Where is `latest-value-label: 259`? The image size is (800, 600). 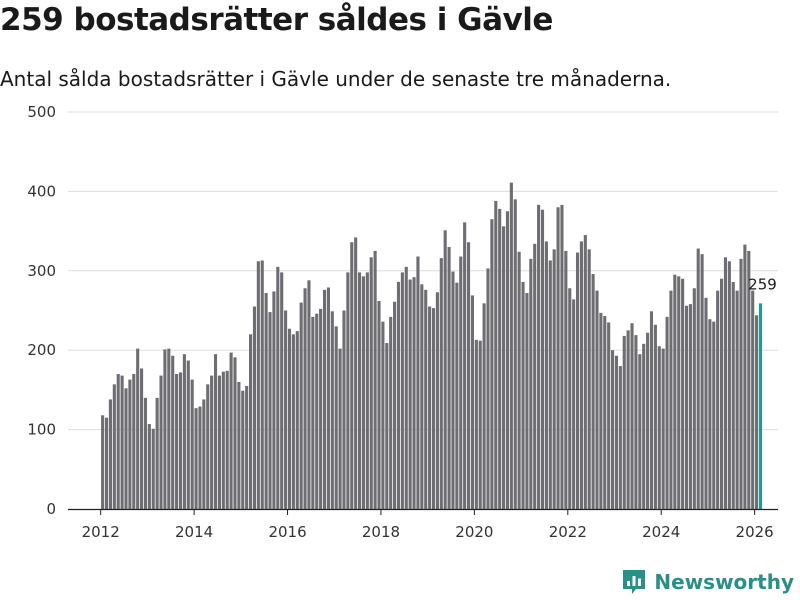 latest-value-label: 259 is located at coordinates (762, 284).